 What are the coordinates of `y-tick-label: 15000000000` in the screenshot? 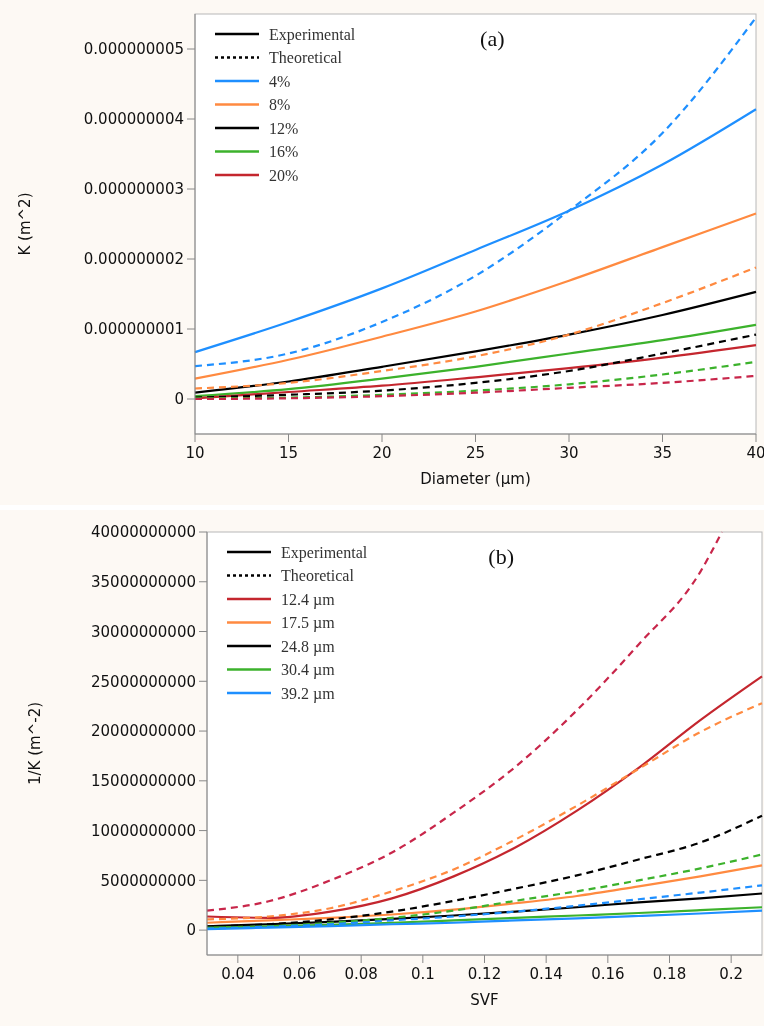 It's located at (143, 781).